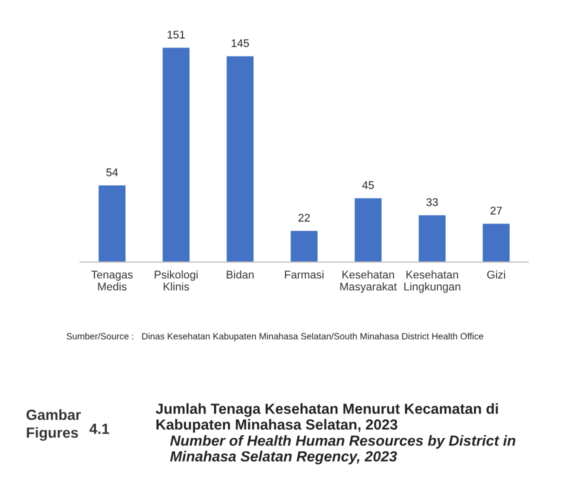  I want to click on text: Jumlah Tenaga Kesehatan Menurut Kecamatan di Kabupaten Minahasa Selatan, 2023, so click(327, 418).